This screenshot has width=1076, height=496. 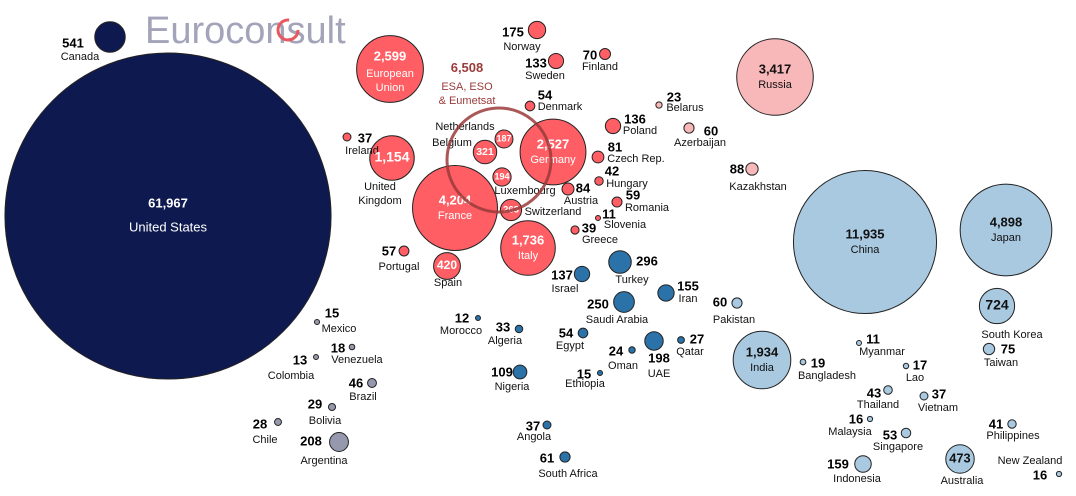 What do you see at coordinates (688, 299) in the screenshot?
I see `name-label-iran: Iran` at bounding box center [688, 299].